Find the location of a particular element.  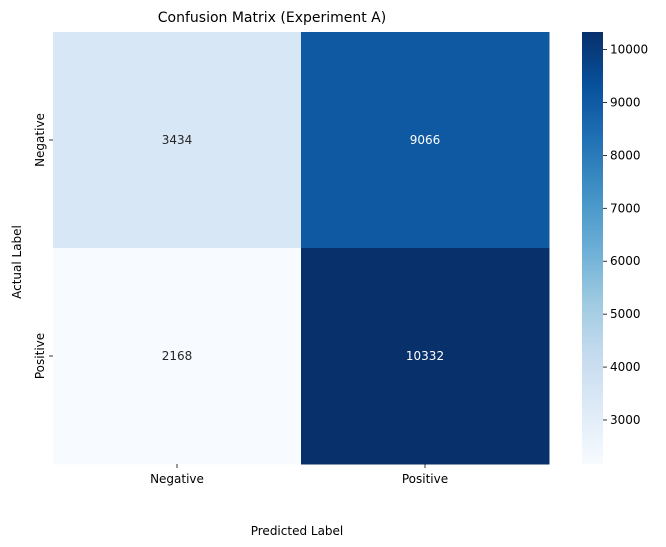

cell-value-label: 10332 is located at coordinates (425, 356).